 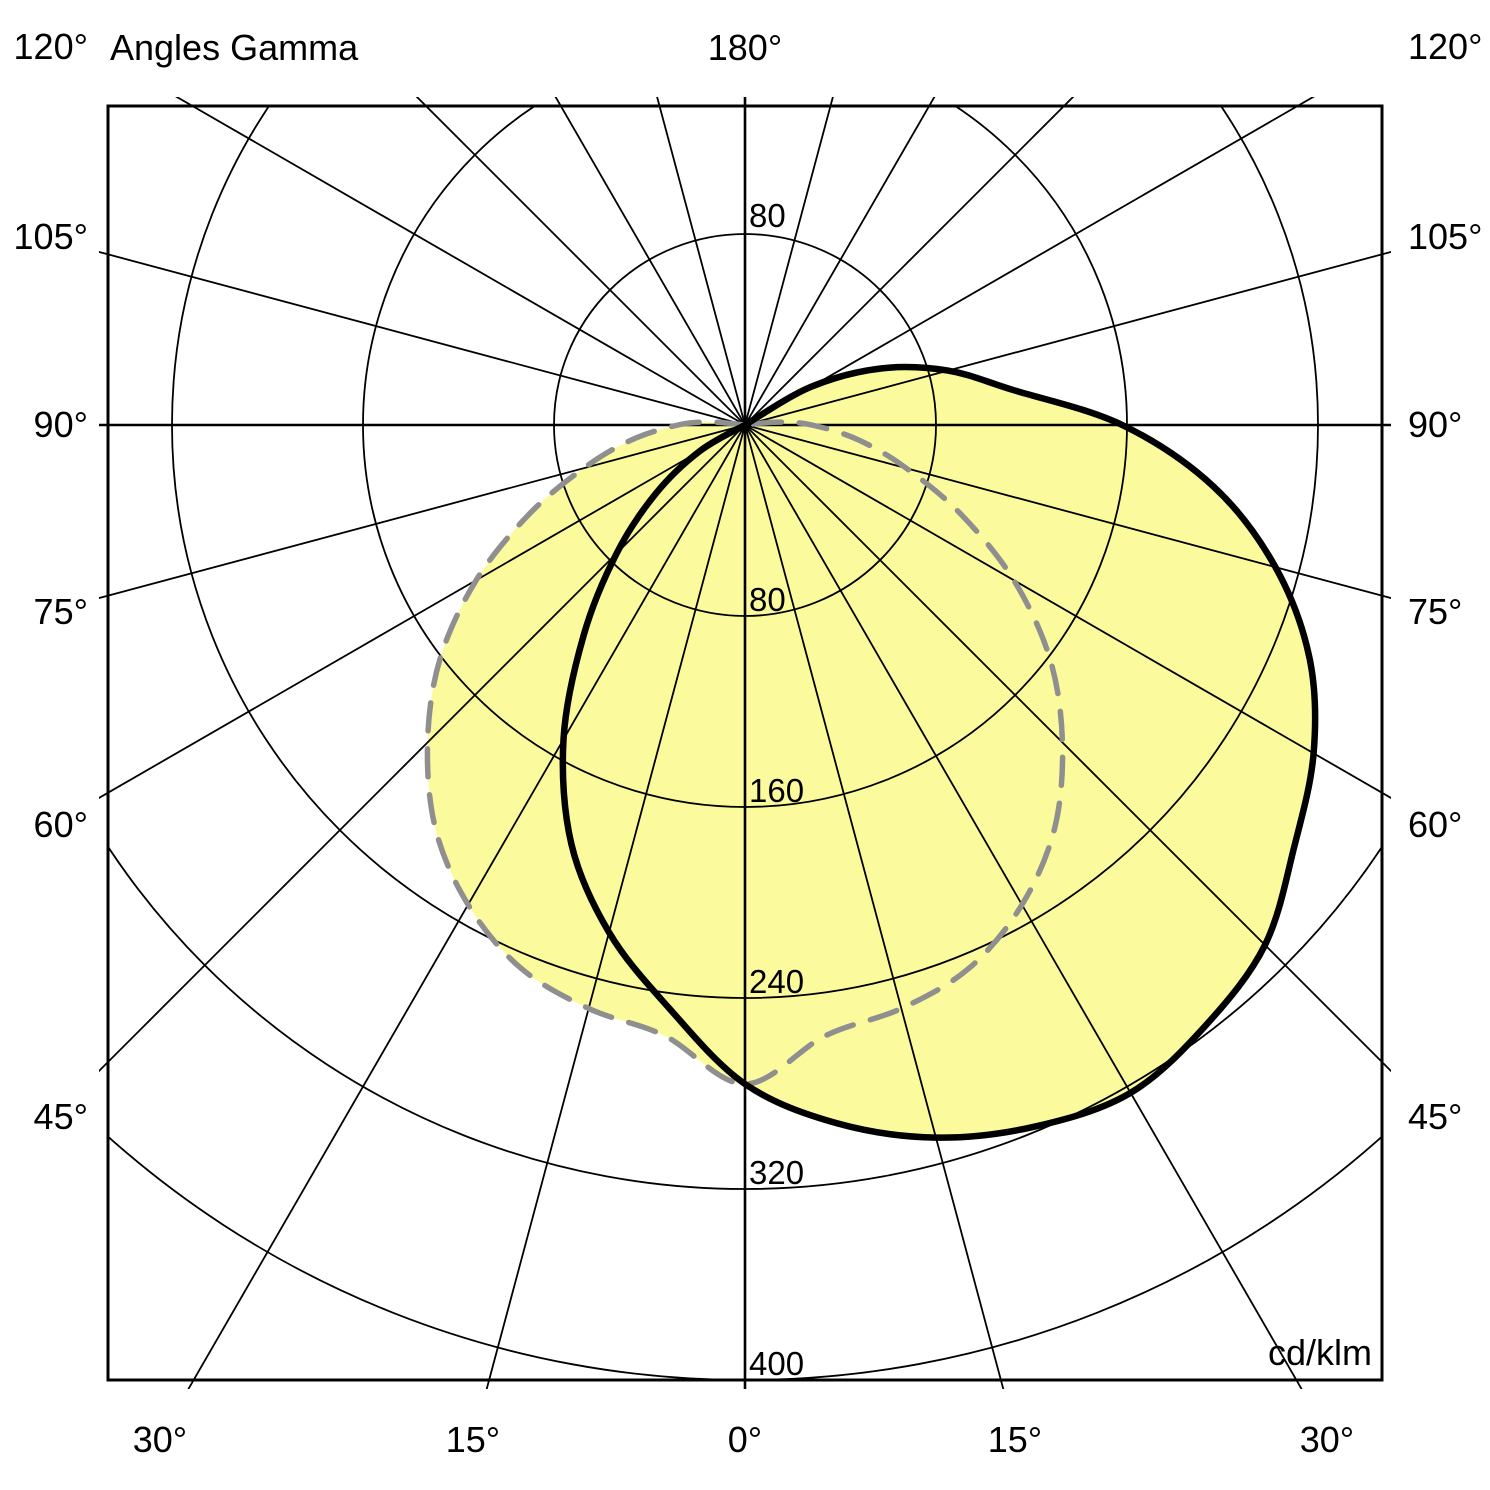 I want to click on gamma-label-bottom-2: 0°, so click(x=745, y=1439).